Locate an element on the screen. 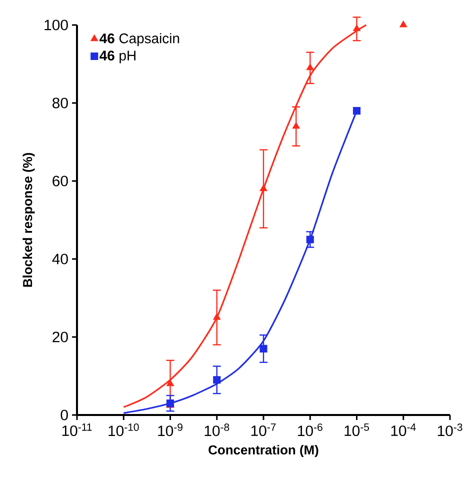  y-tick-label: 100 is located at coordinates (56, 25).